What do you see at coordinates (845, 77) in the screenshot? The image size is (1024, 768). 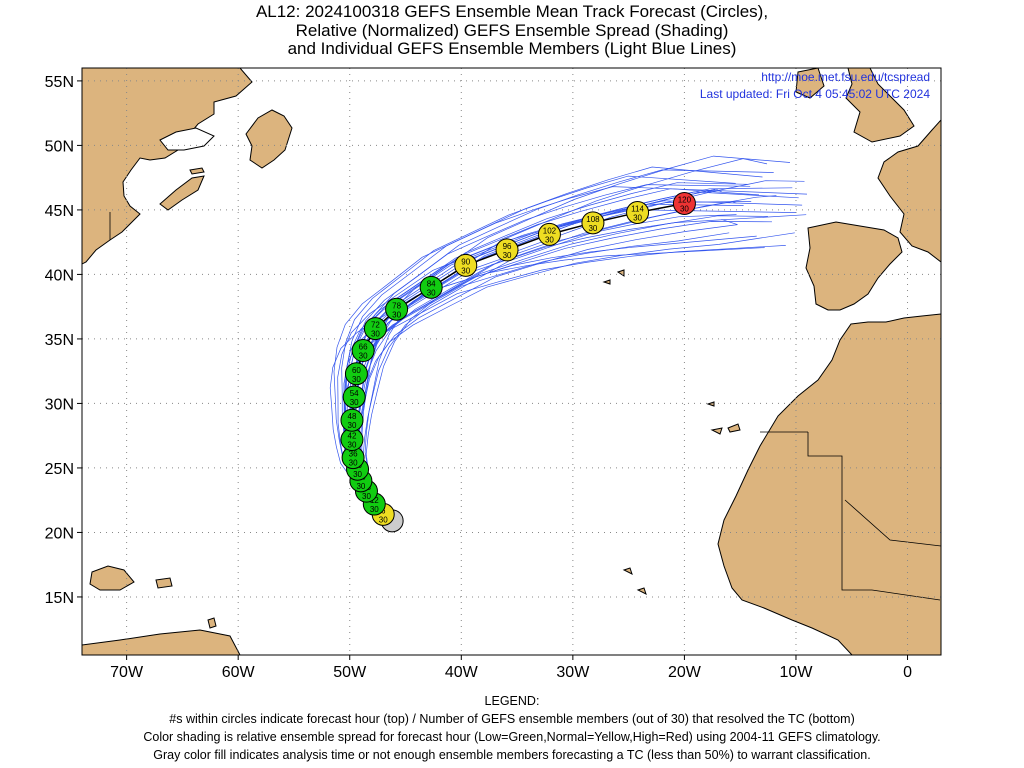 I see `source-url: http://moe.met.fsu.edu/tcspread` at bounding box center [845, 77].